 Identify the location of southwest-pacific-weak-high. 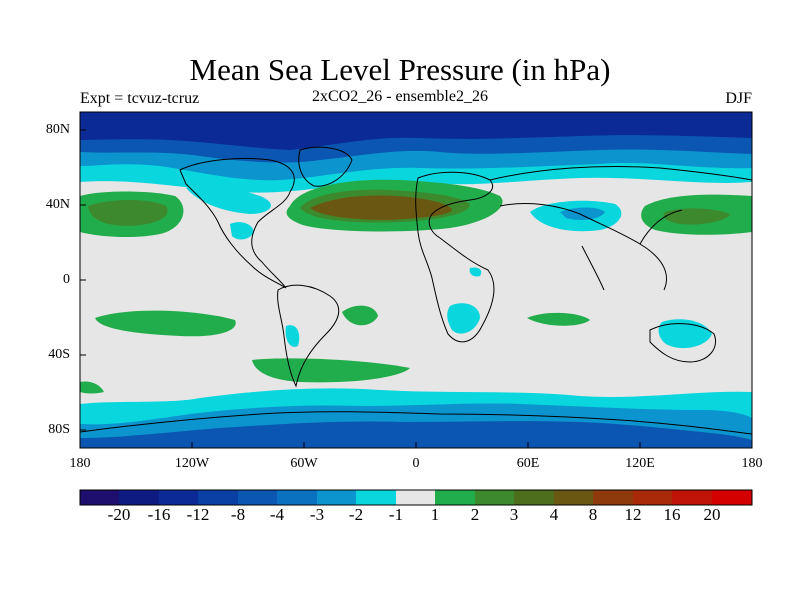
(92, 387).